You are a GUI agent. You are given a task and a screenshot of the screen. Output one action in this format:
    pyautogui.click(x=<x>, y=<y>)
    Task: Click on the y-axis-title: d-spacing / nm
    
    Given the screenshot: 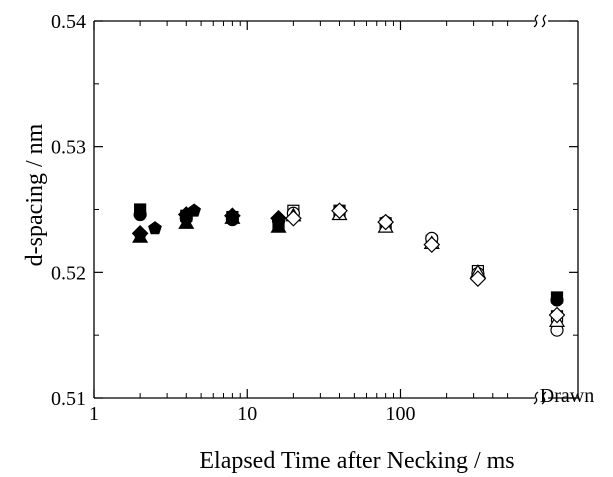 What is the action you would take?
    pyautogui.click(x=35, y=194)
    